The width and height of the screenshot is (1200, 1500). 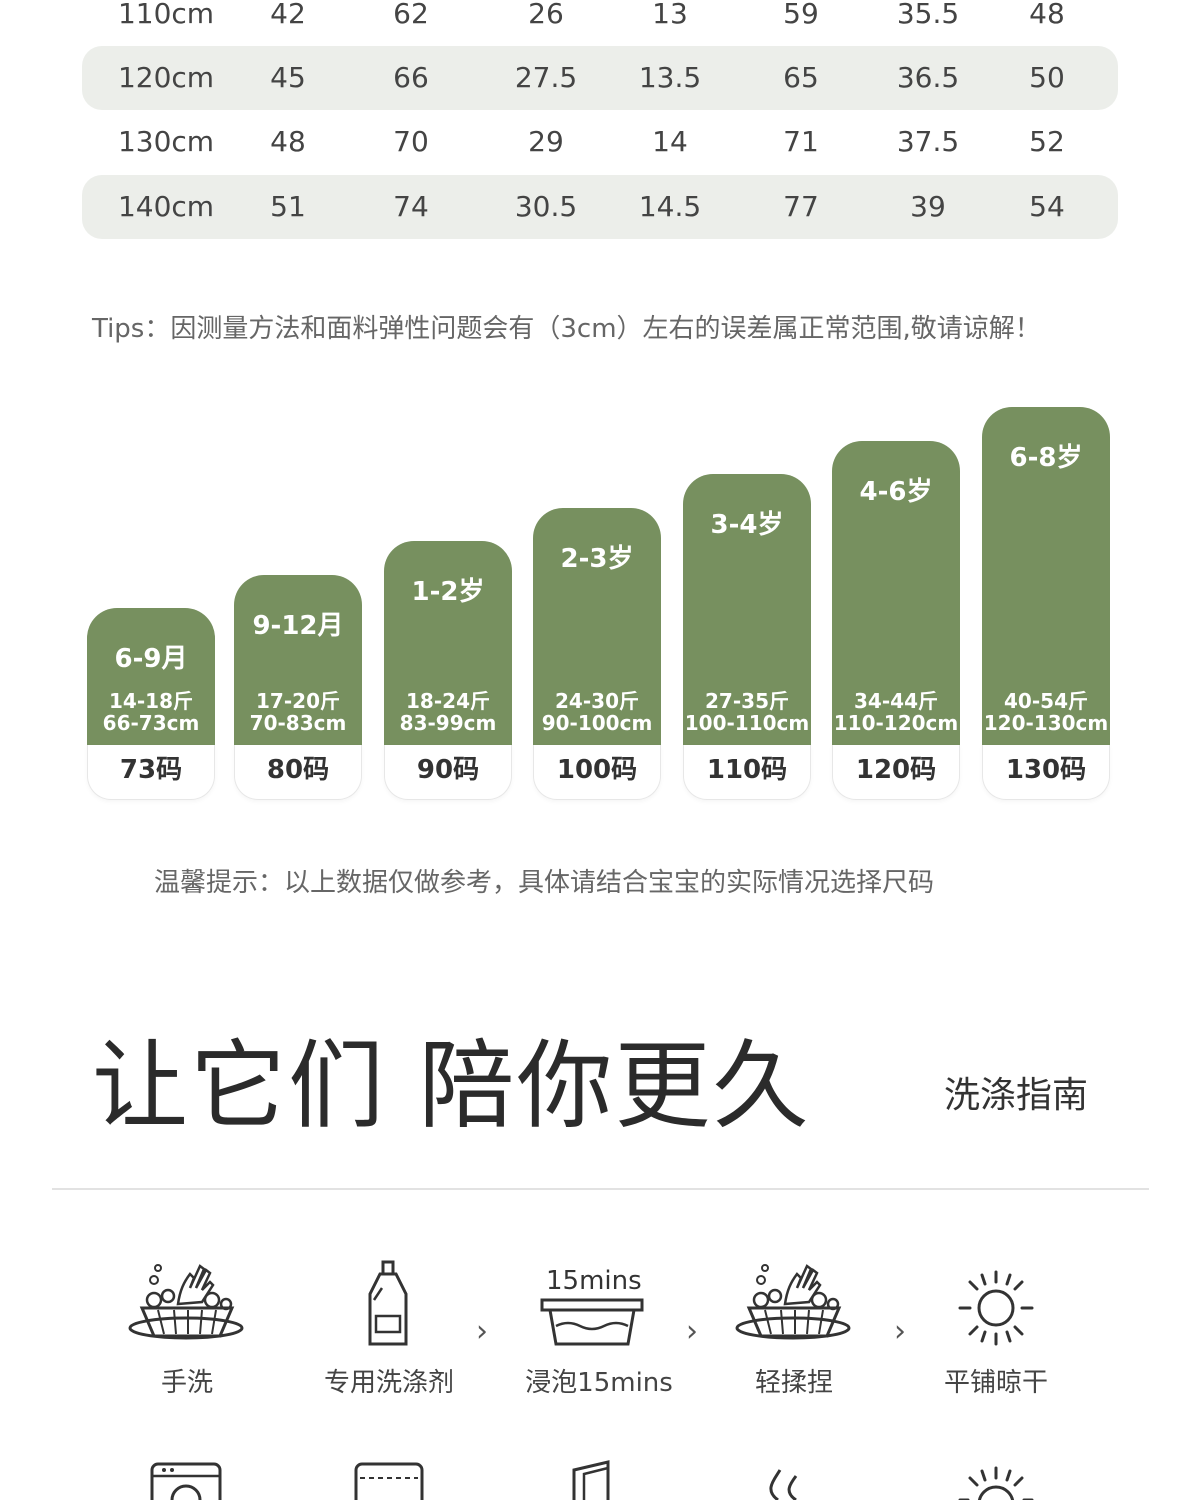 What do you see at coordinates (298, 659) in the screenshot?
I see `age-bar: 9-12月 17-20斤 70-83cm` at bounding box center [298, 659].